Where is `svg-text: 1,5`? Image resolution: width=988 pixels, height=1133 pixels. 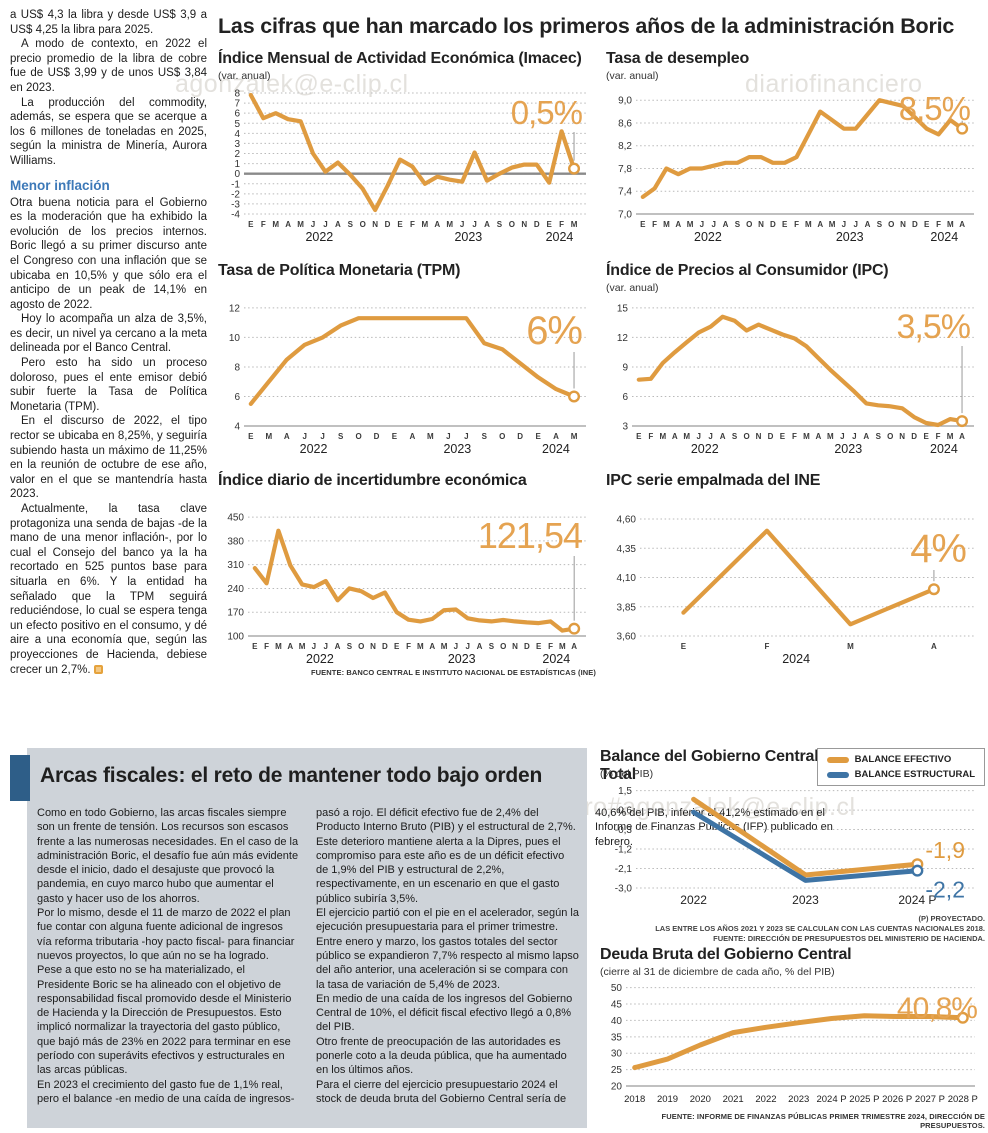 svg-text: 1,5 is located at coordinates (625, 791).